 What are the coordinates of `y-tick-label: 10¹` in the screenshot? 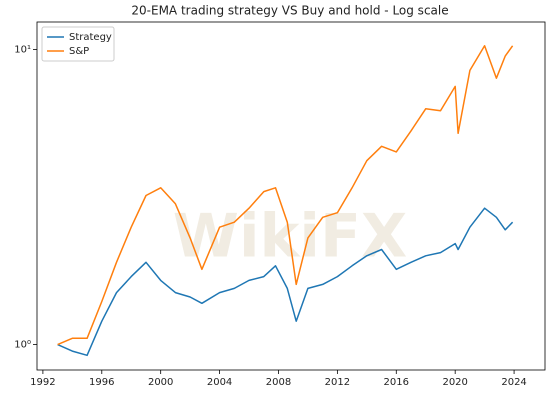 It's located at (22, 50).